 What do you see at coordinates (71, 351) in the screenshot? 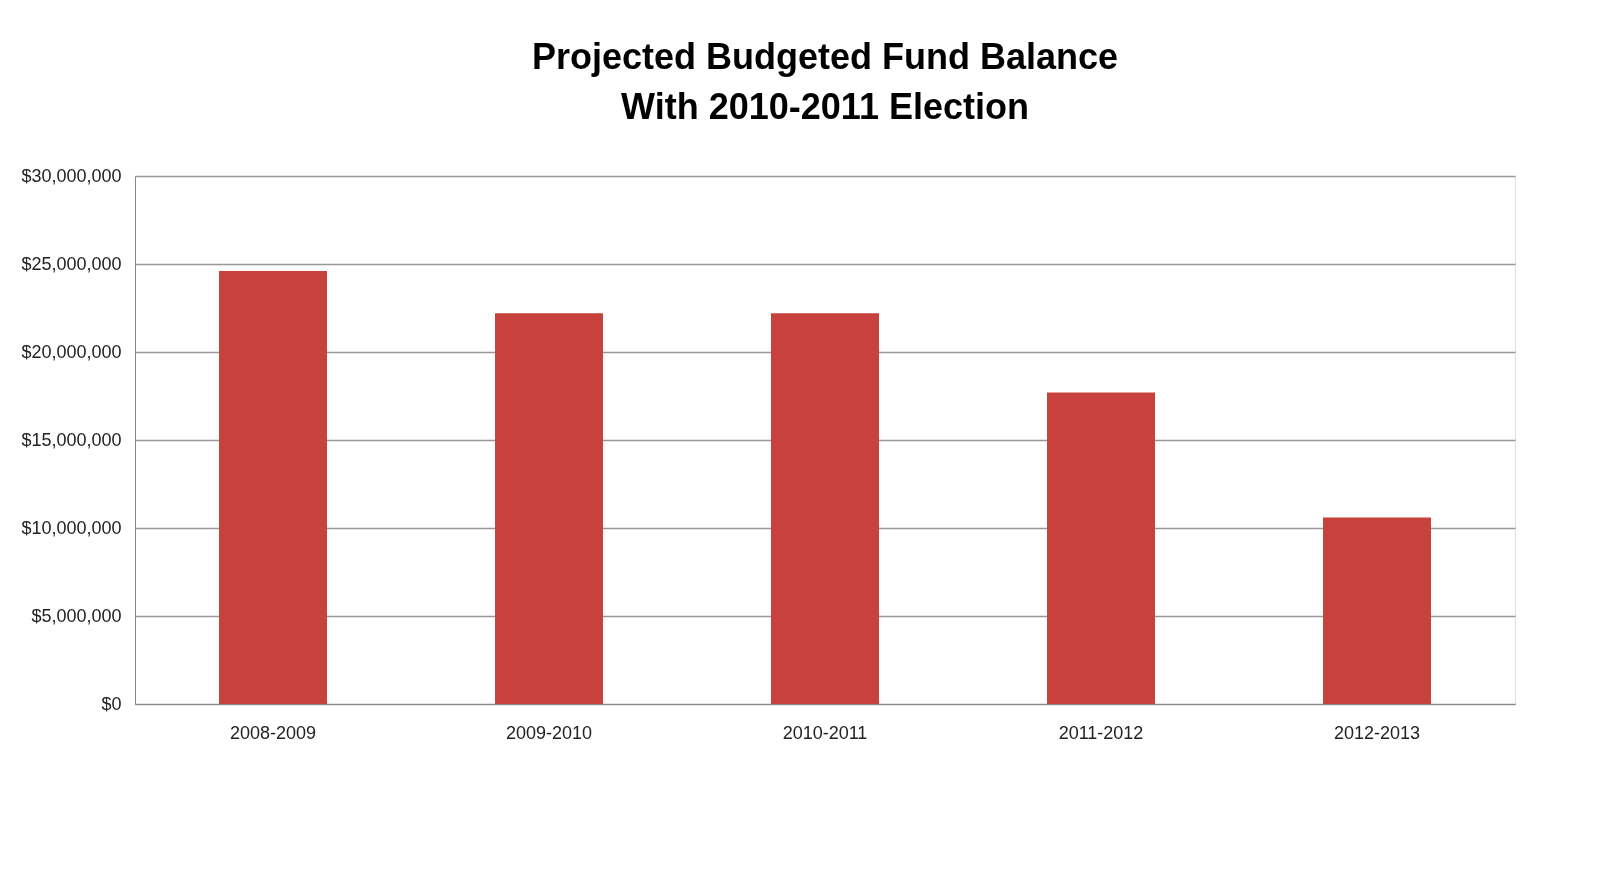
I see `y-tick-label: $20,000,000` at bounding box center [71, 351].